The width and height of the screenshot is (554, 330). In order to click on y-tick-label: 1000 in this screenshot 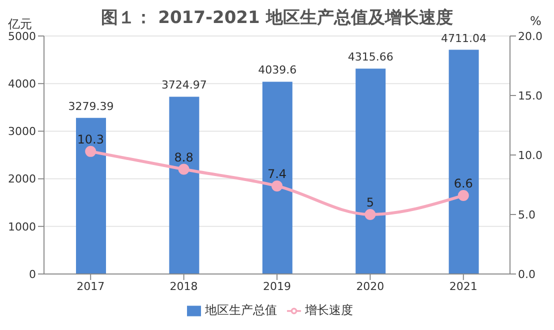, I will do `click(22, 227)`.